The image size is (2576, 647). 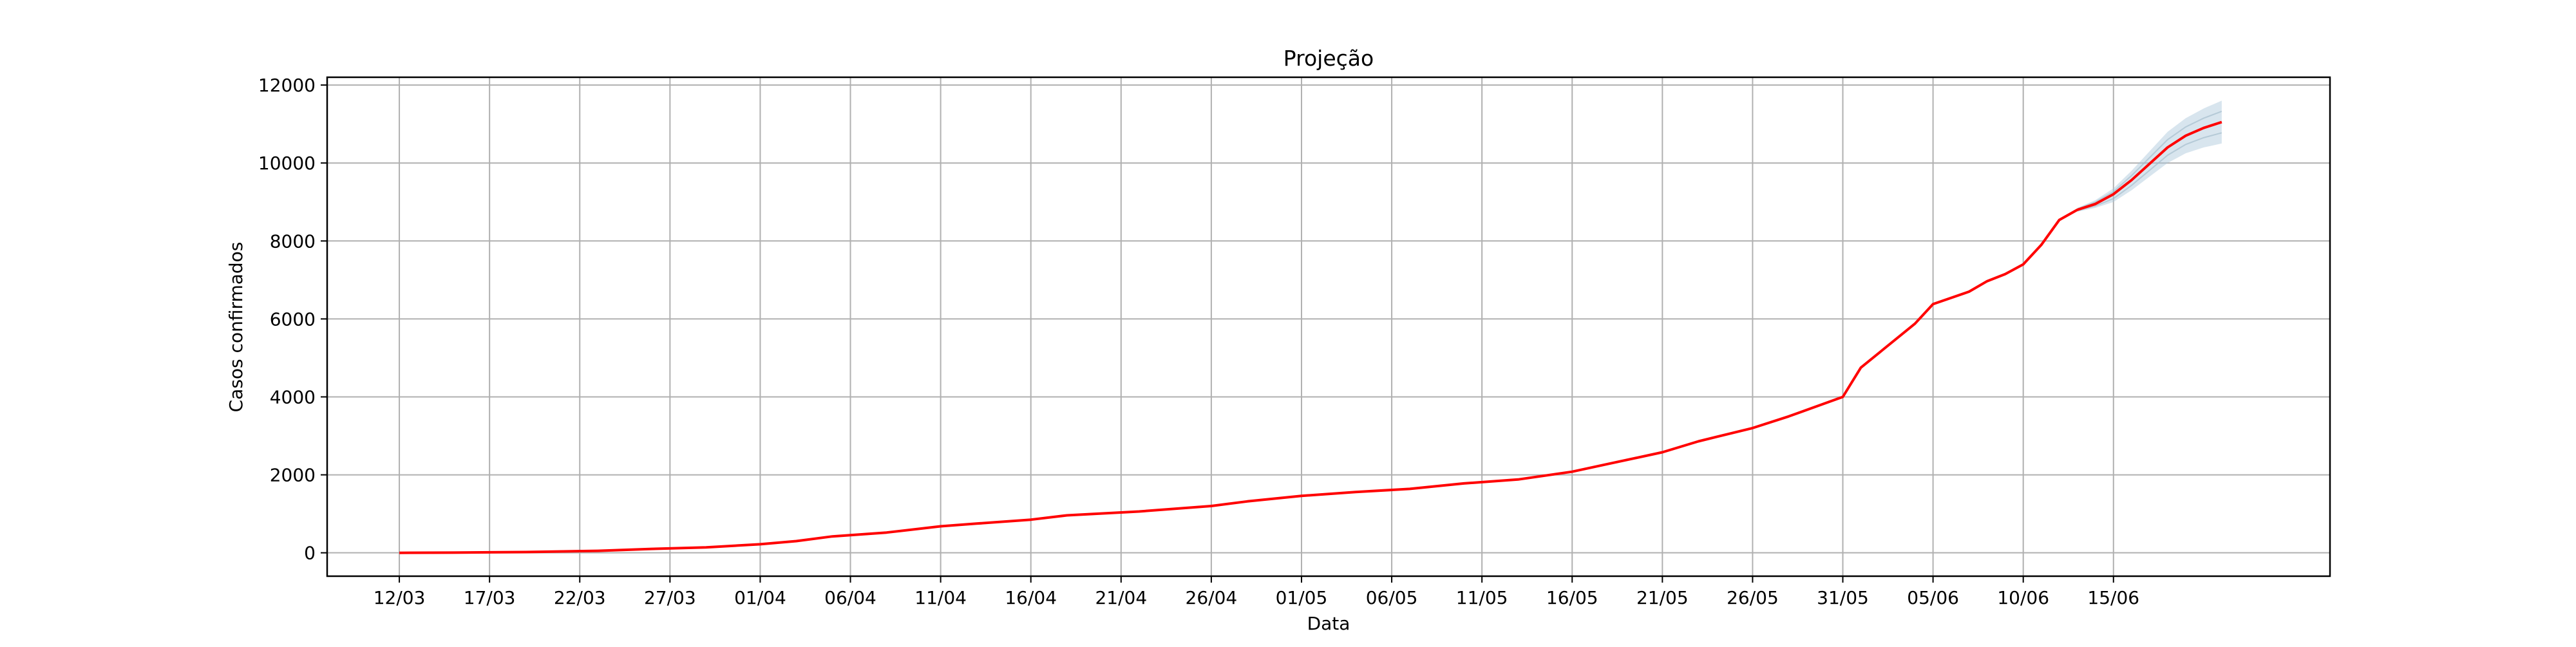 What do you see at coordinates (1572, 597) in the screenshot?
I see `x-tick-label: 16/05` at bounding box center [1572, 597].